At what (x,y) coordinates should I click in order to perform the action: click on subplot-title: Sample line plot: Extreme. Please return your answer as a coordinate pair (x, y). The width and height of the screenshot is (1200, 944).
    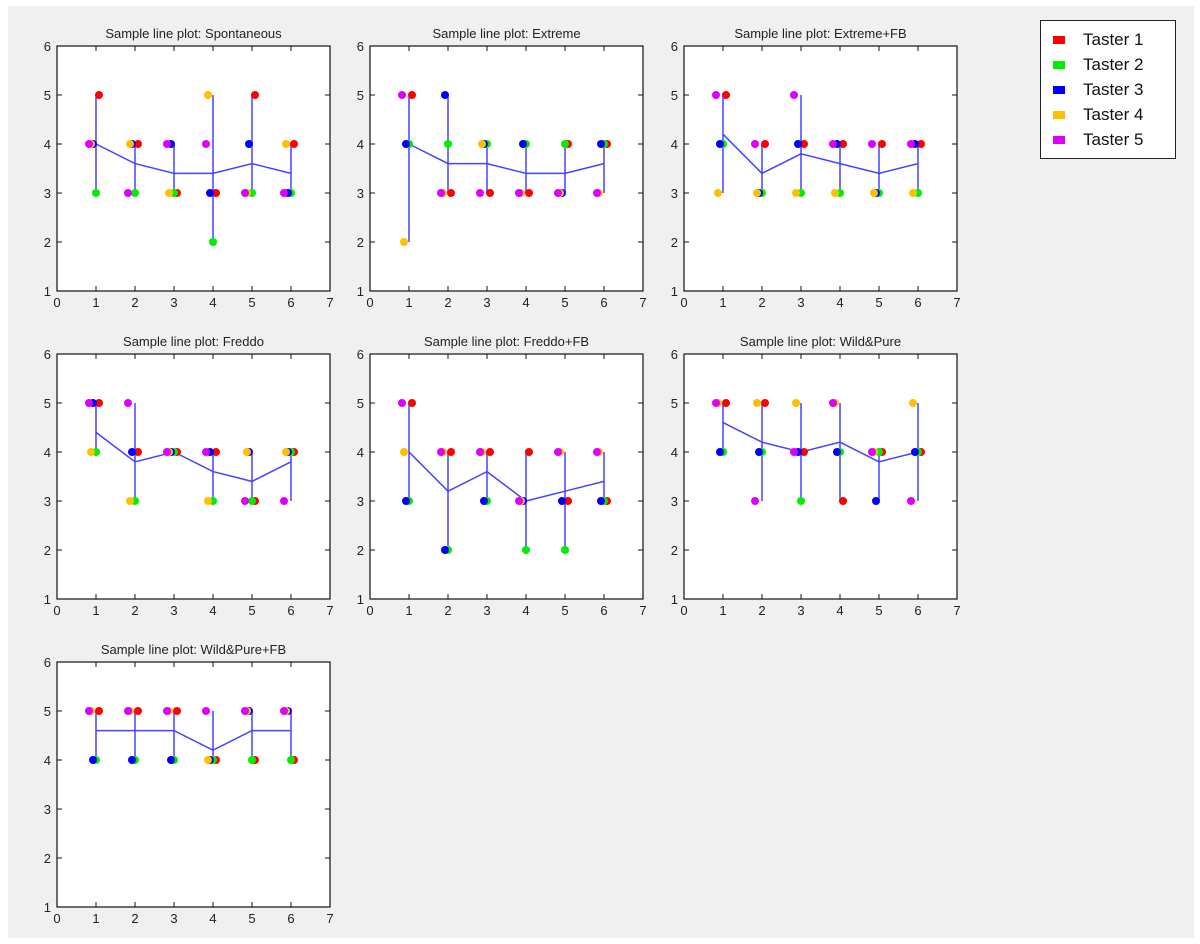
    Looking at the image, I should click on (506, 33).